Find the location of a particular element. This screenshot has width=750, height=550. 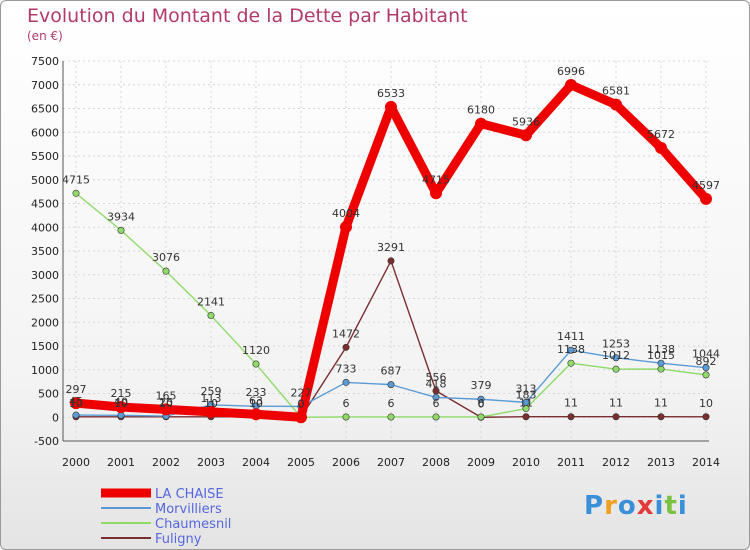

y-tick-label: 6000 is located at coordinates (45, 132).